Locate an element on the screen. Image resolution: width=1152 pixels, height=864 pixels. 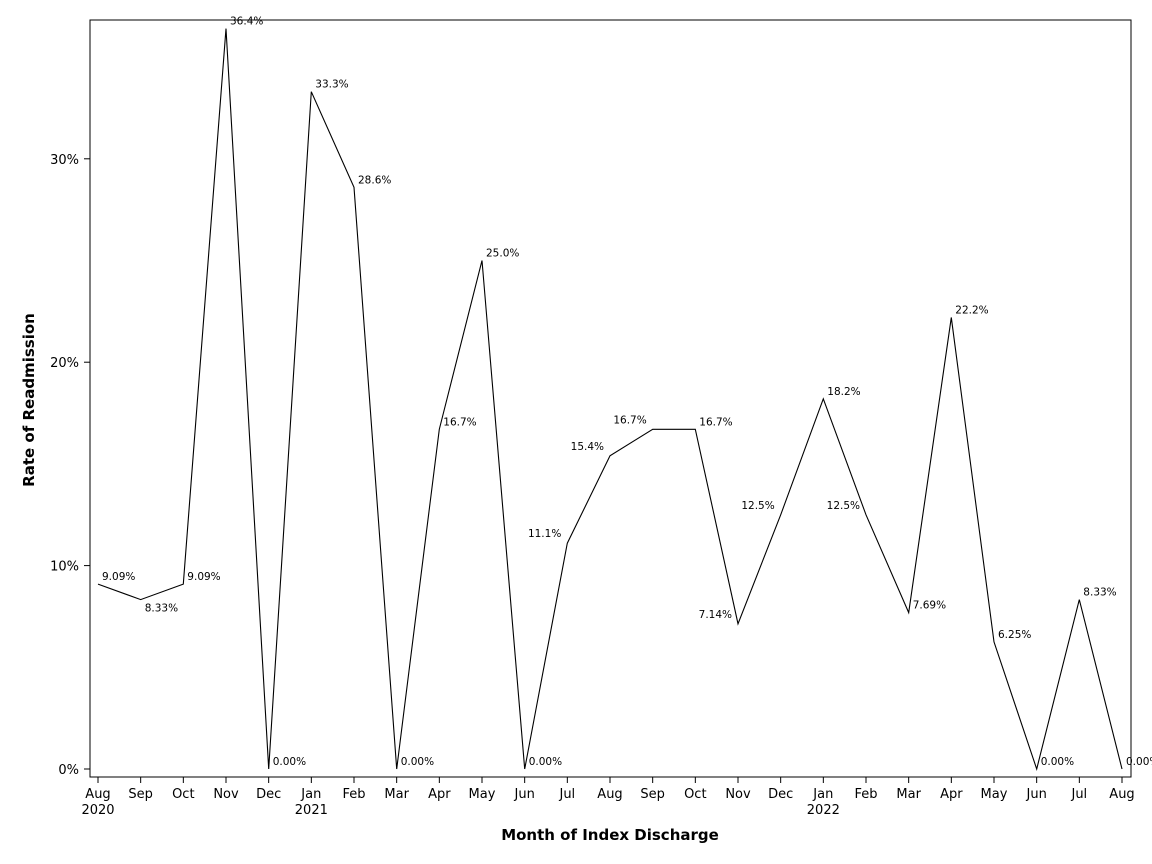
y-tick-label: 20% is located at coordinates (64, 363).